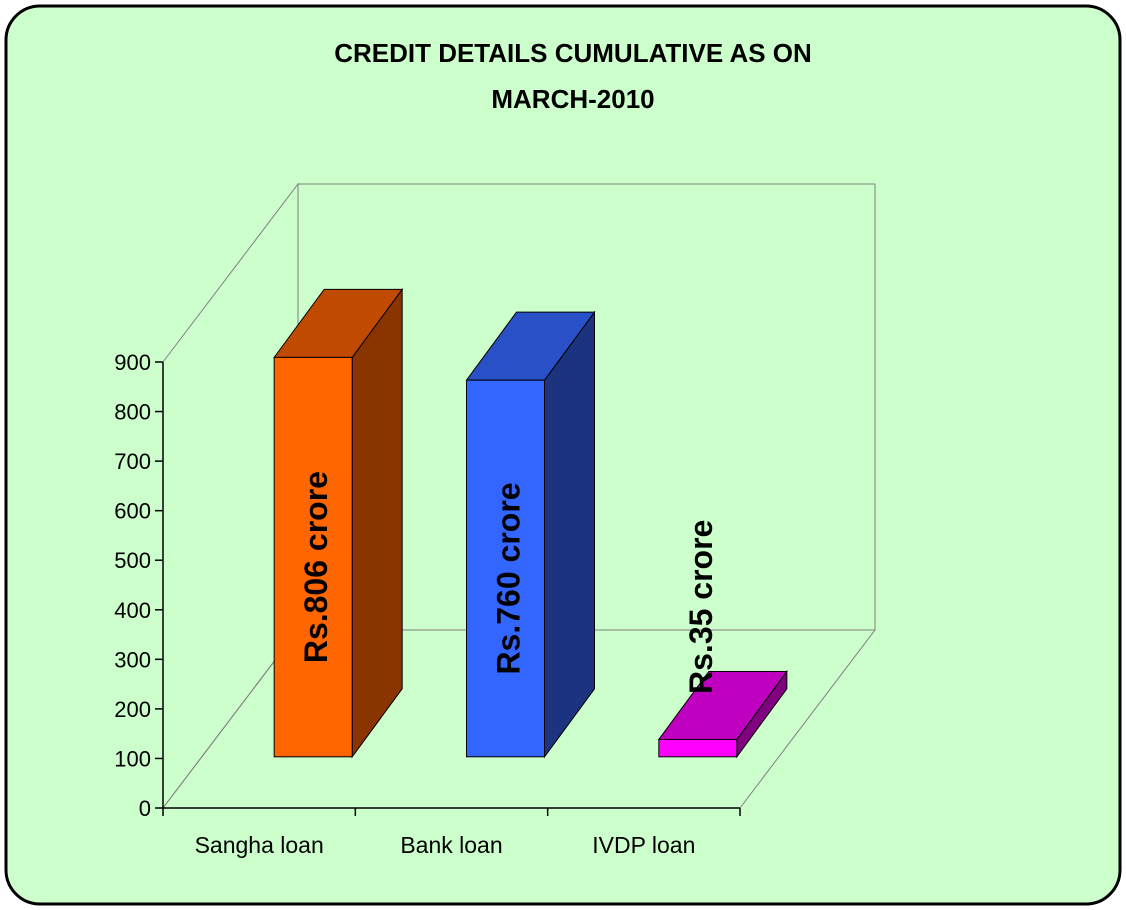 The width and height of the screenshot is (1126, 910). I want to click on y-tick-label: 300, so click(132, 659).